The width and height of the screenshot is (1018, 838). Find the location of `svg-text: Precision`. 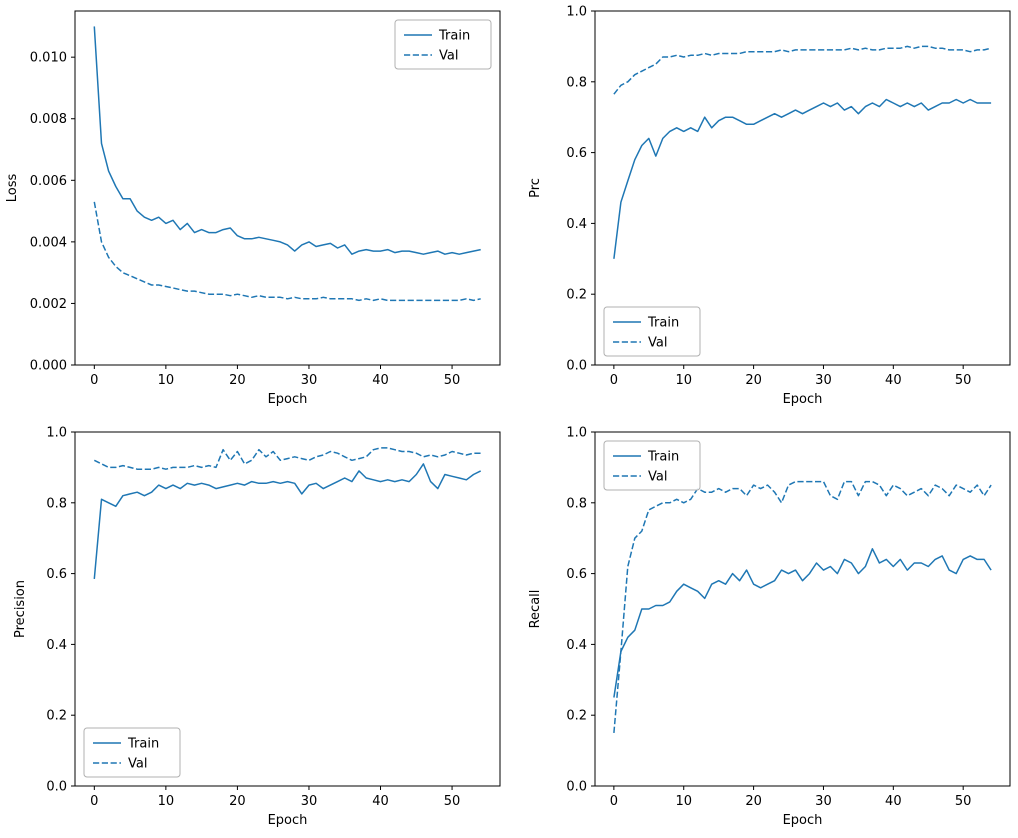

svg-text: Precision is located at coordinates (20, 609).